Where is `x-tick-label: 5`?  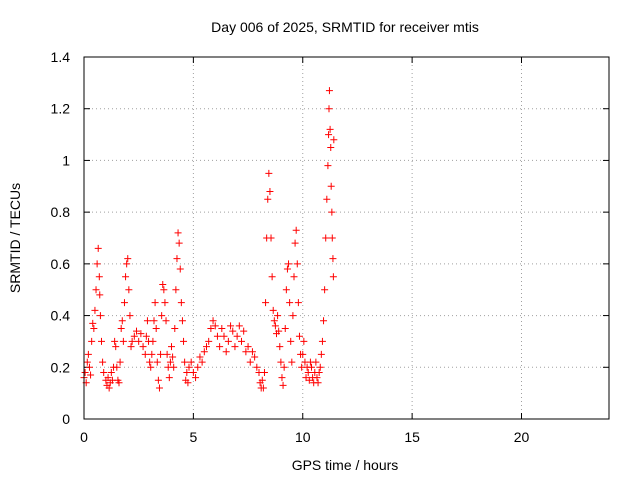
x-tick-label: 5 is located at coordinates (193, 437).